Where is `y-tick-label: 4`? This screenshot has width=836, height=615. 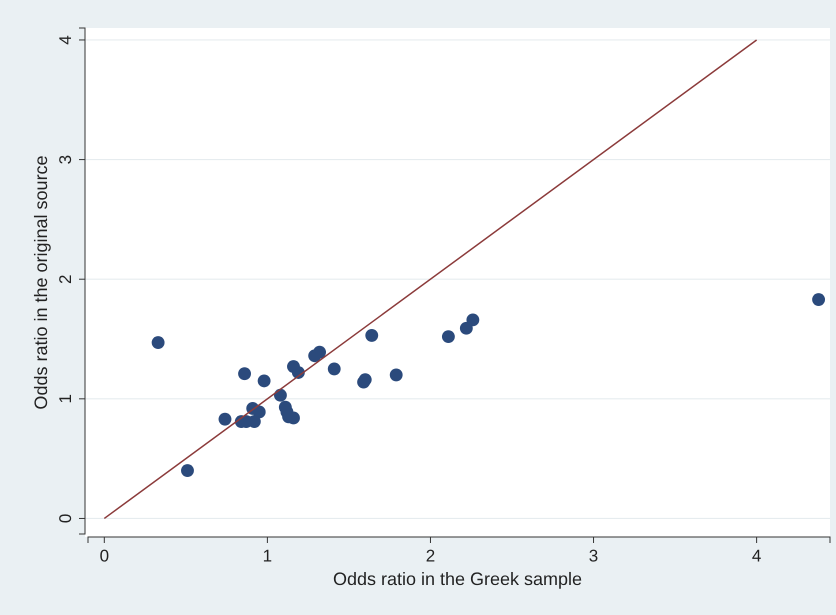
y-tick-label: 4 is located at coordinates (65, 40).